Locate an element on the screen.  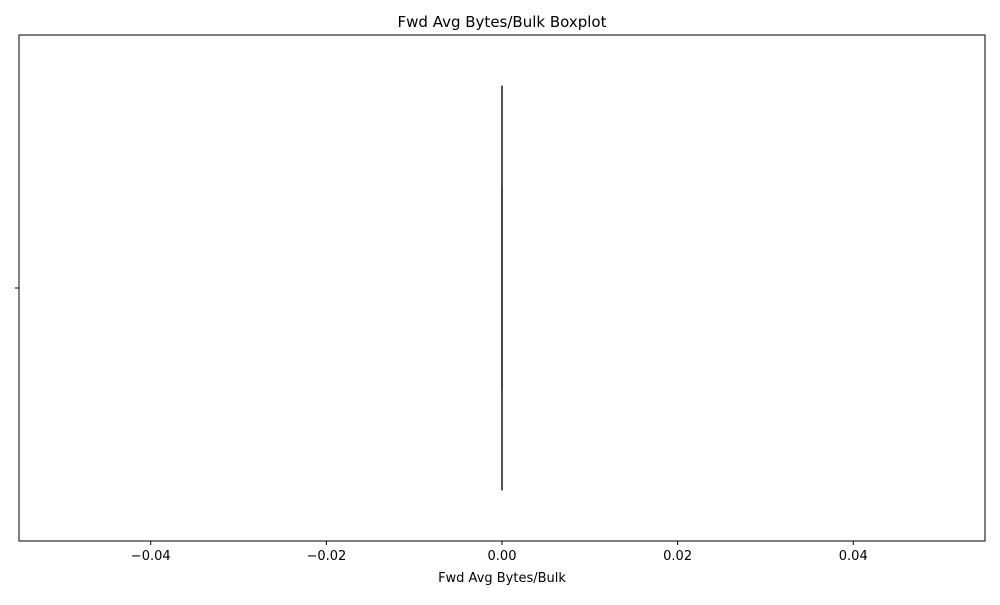
x-tick-label: −0.02 is located at coordinates (326, 556).